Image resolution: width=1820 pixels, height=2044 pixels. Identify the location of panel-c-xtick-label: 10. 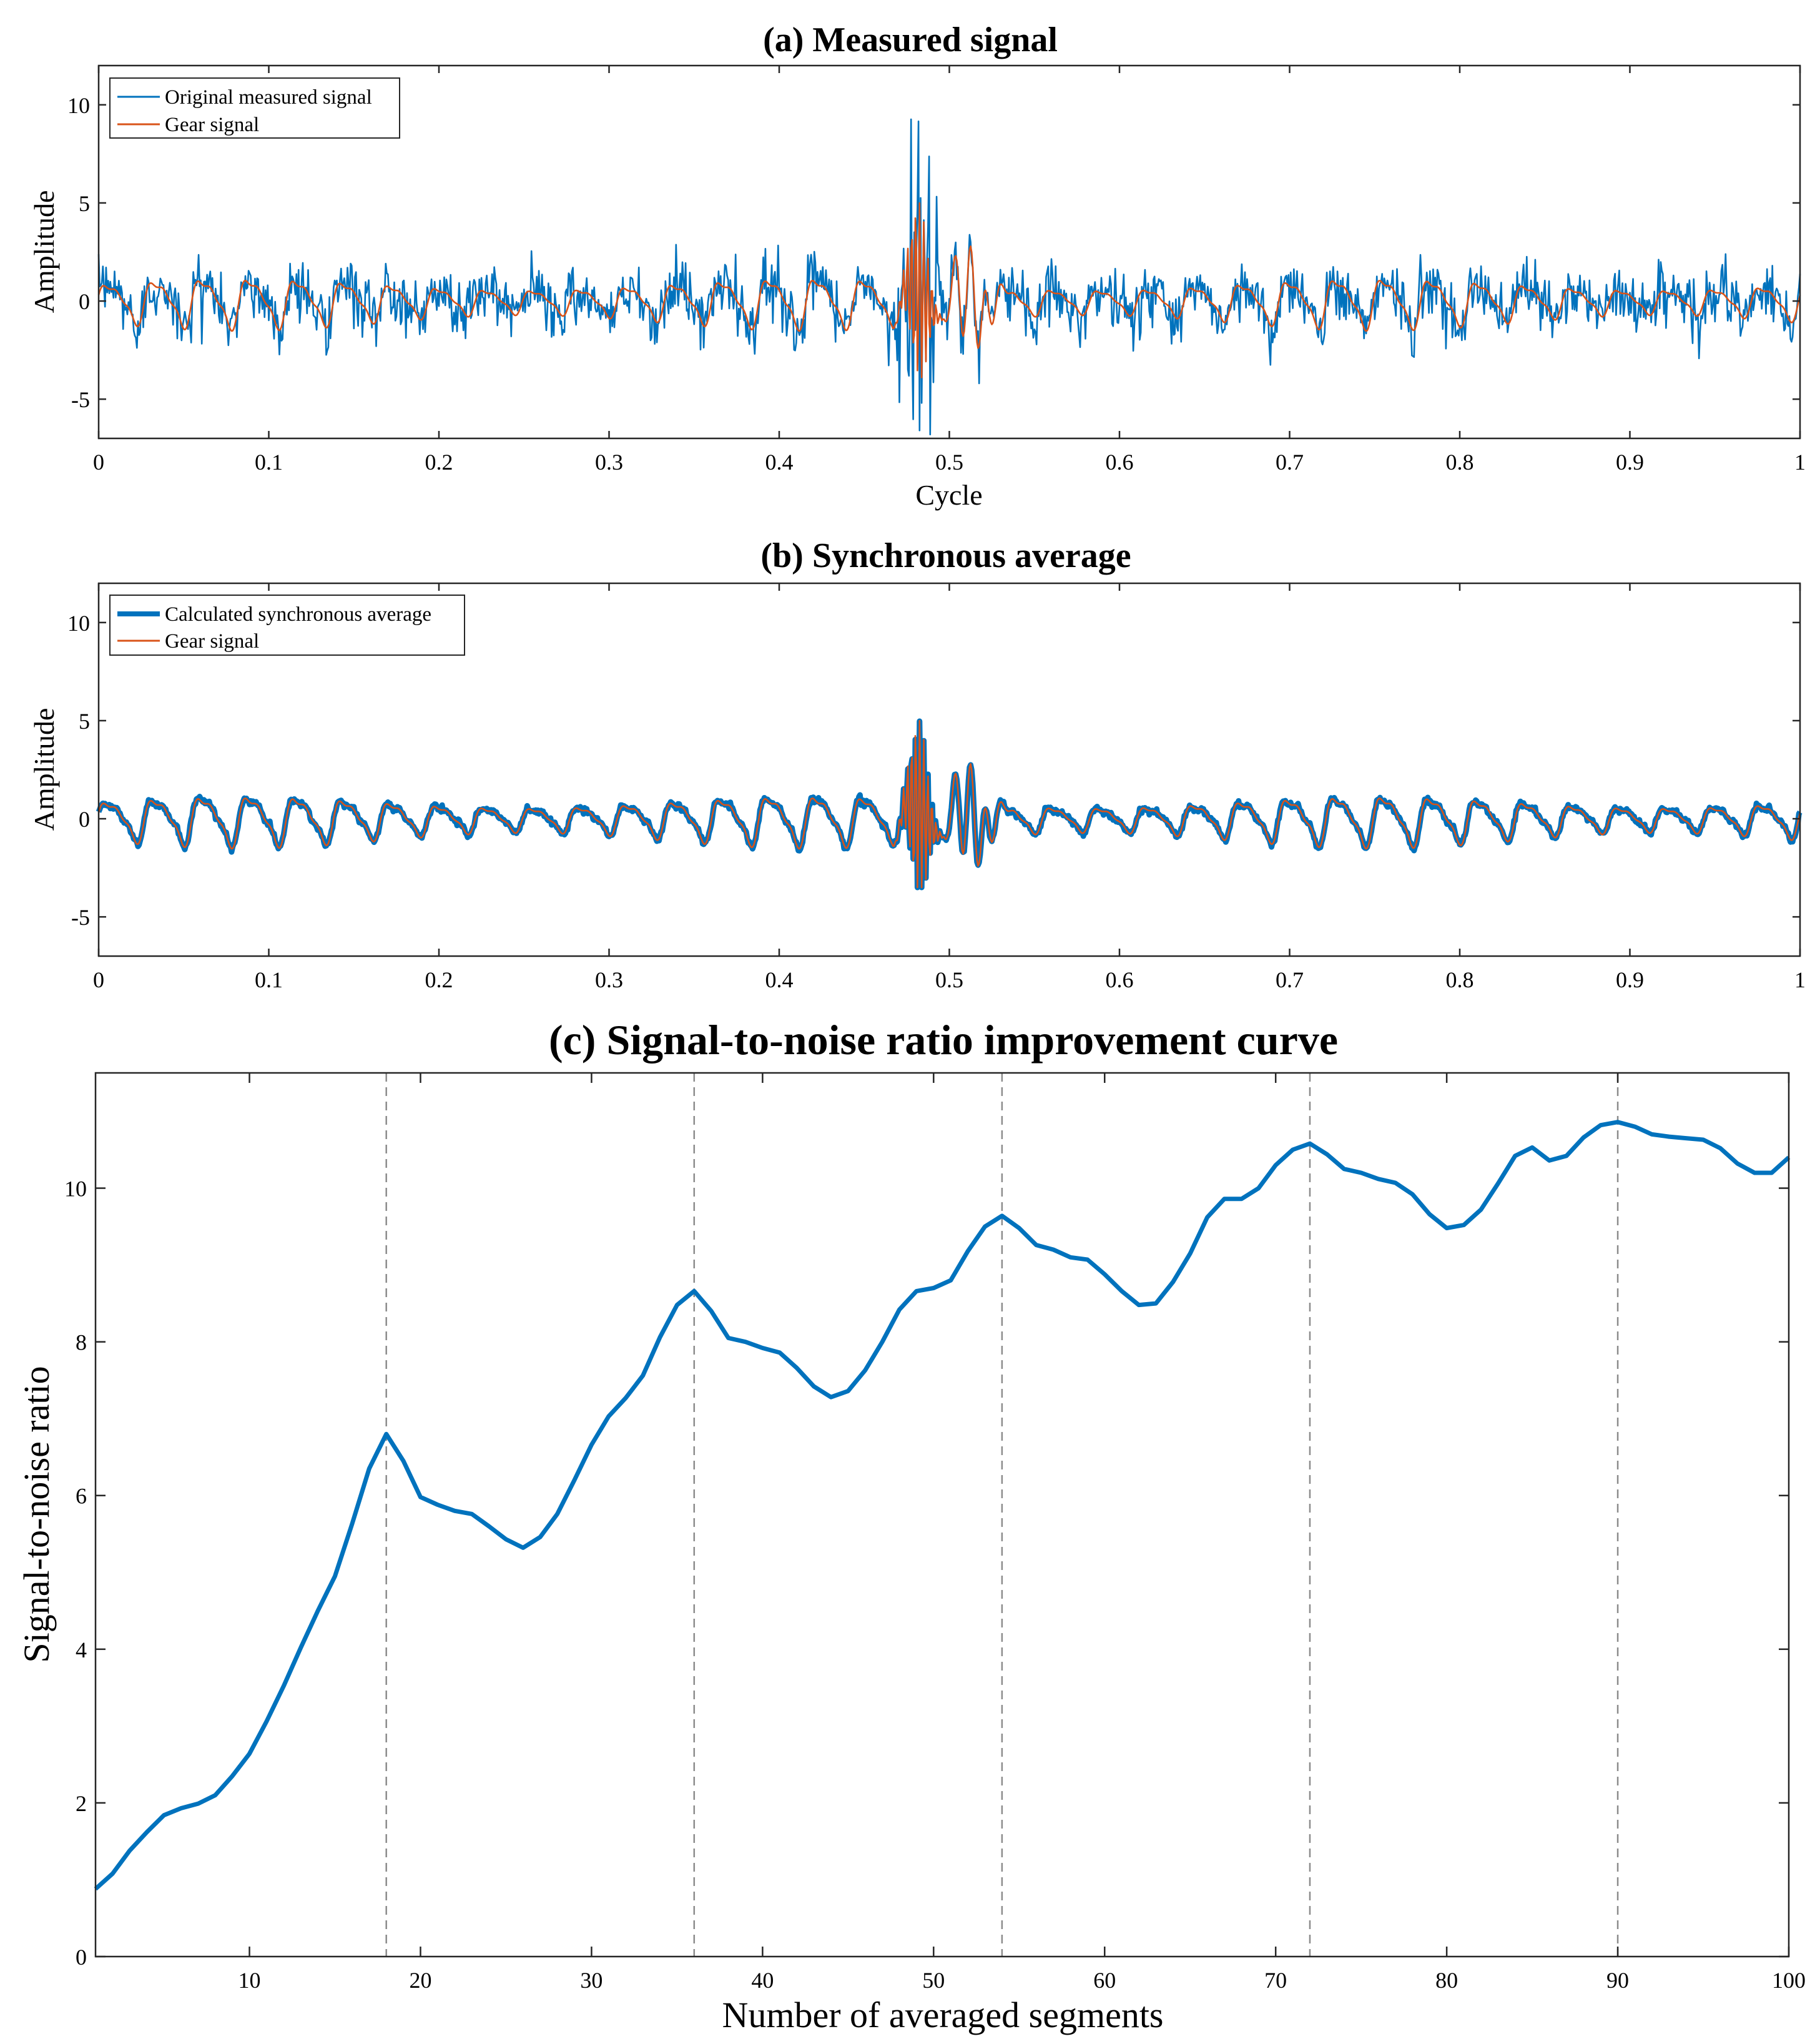
(250, 1980).